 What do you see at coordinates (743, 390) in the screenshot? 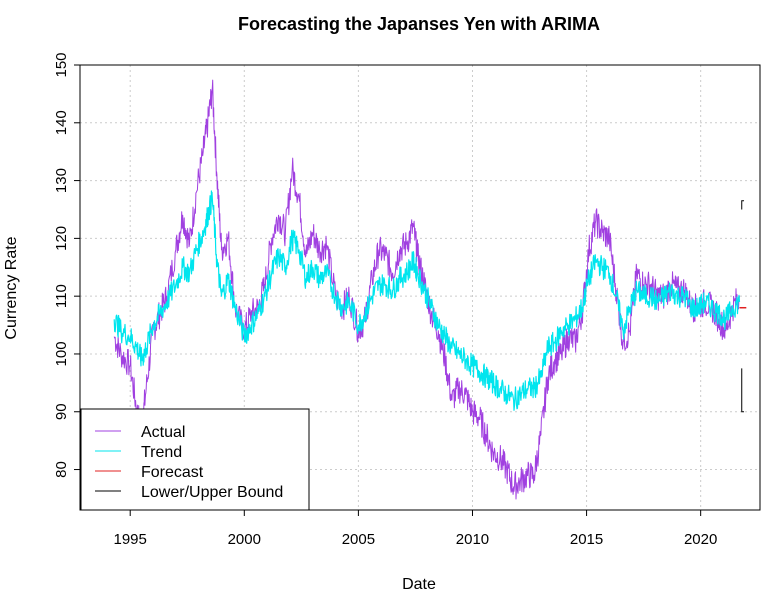
I see `series-lower-bound` at bounding box center [743, 390].